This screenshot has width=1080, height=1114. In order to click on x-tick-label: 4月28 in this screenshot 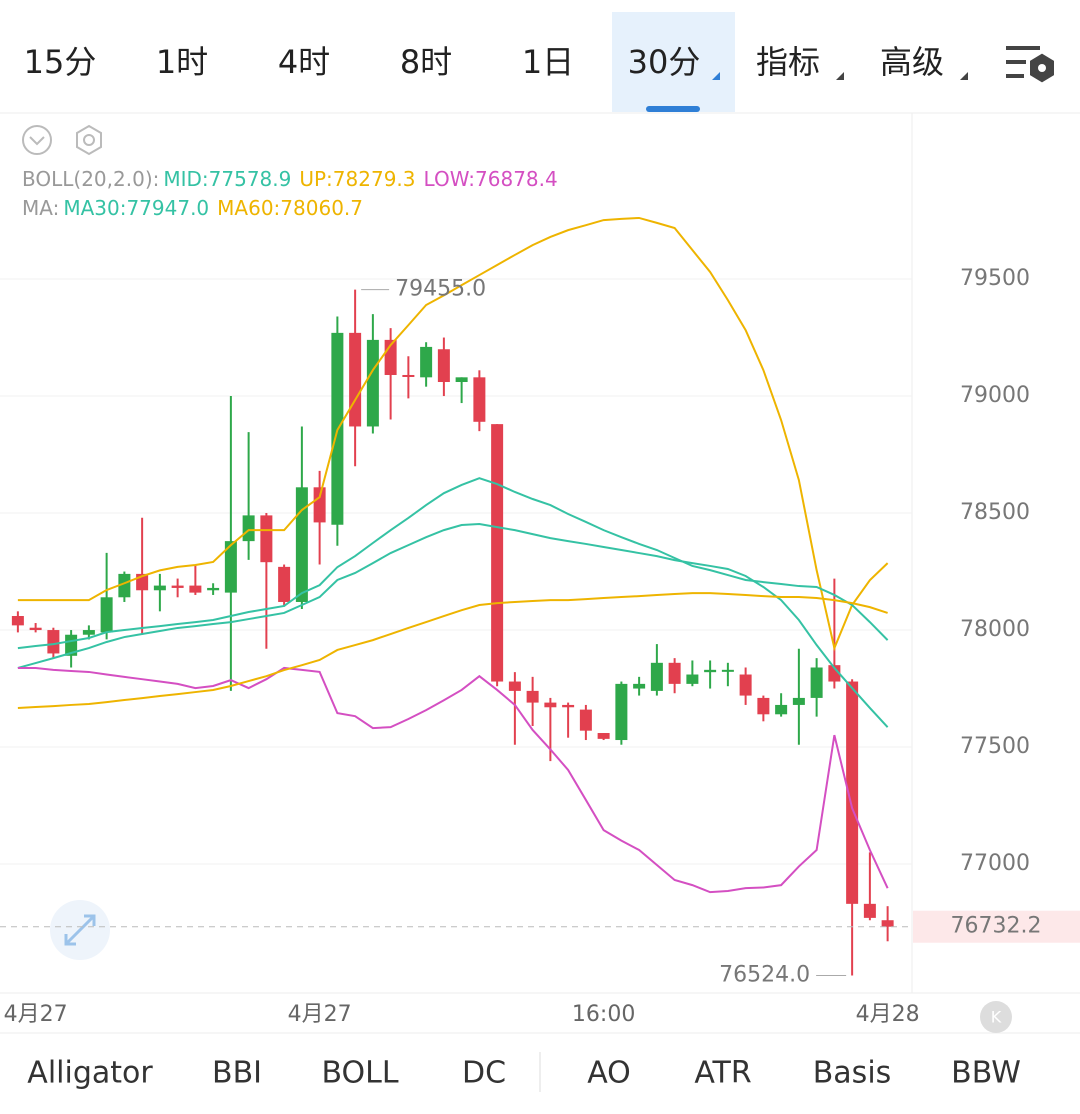, I will do `click(888, 1014)`.